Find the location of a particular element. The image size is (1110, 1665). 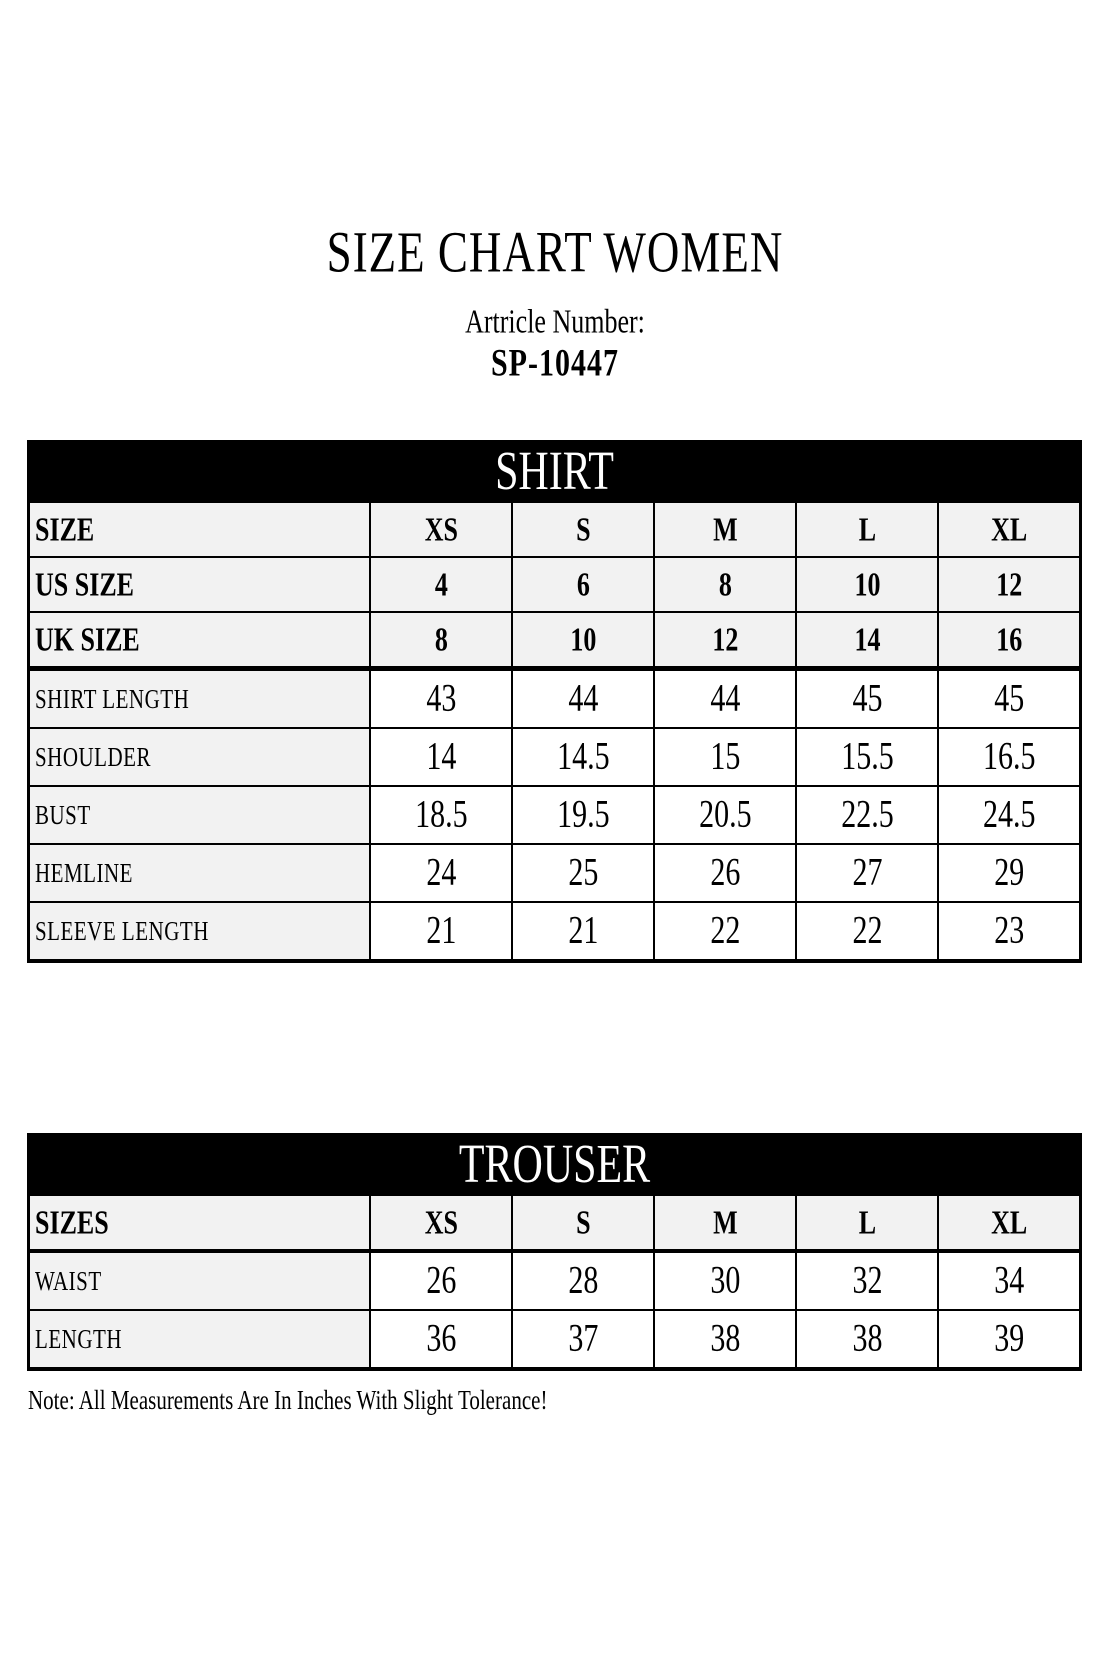

measurement-cell: 14 is located at coordinates (441, 757).